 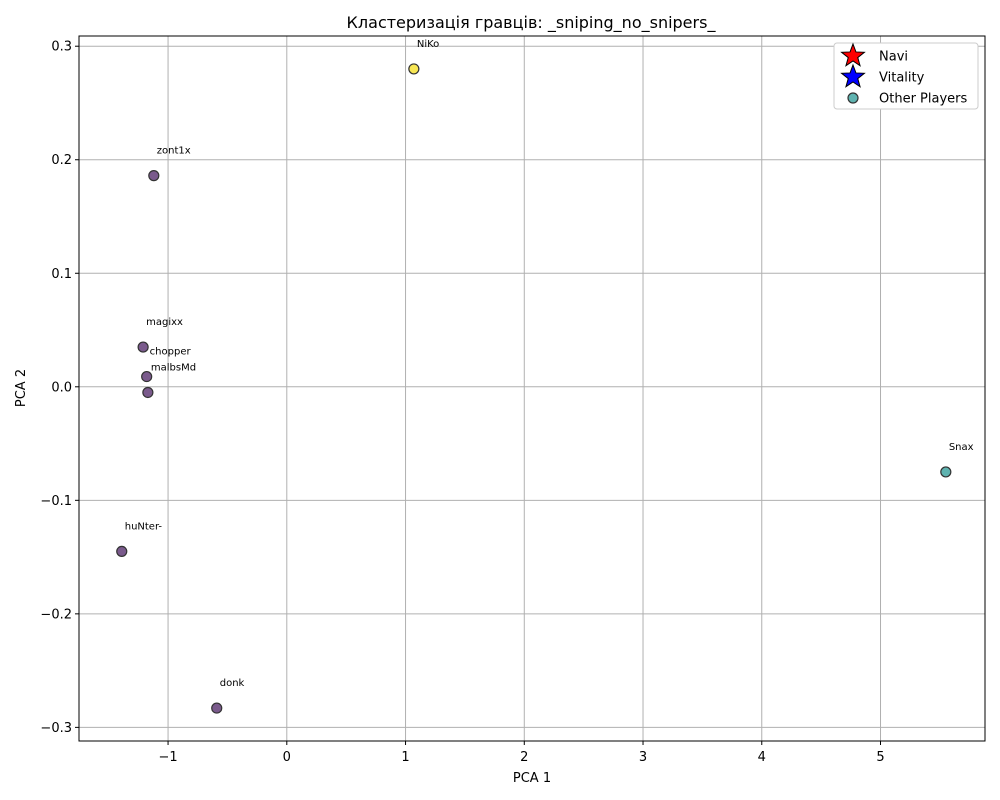 I want to click on y-tick-label: 0.0, so click(x=61, y=387).